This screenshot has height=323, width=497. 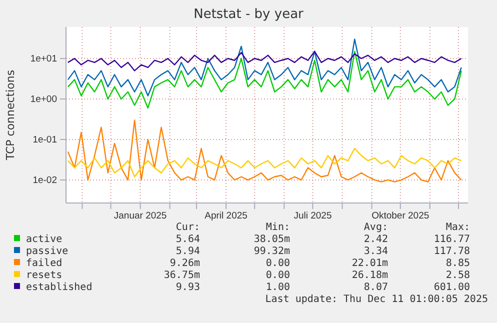 What do you see at coordinates (226, 216) in the screenshot?
I see `x-tick-label: April 2025` at bounding box center [226, 216].